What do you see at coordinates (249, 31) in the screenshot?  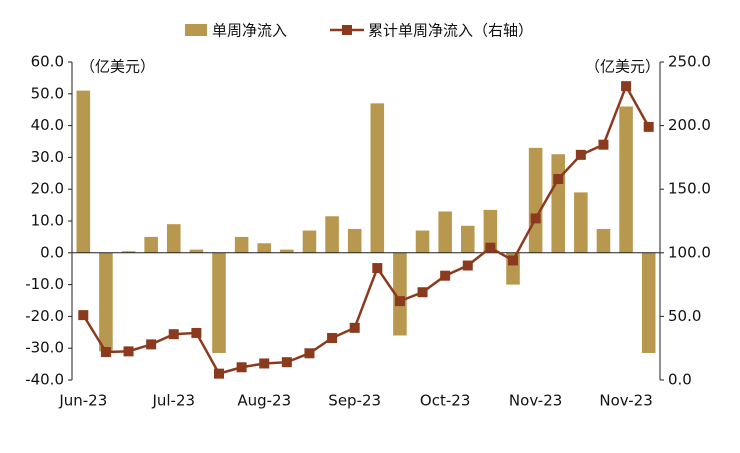 I see `legend-label: 单周净流入` at bounding box center [249, 31].